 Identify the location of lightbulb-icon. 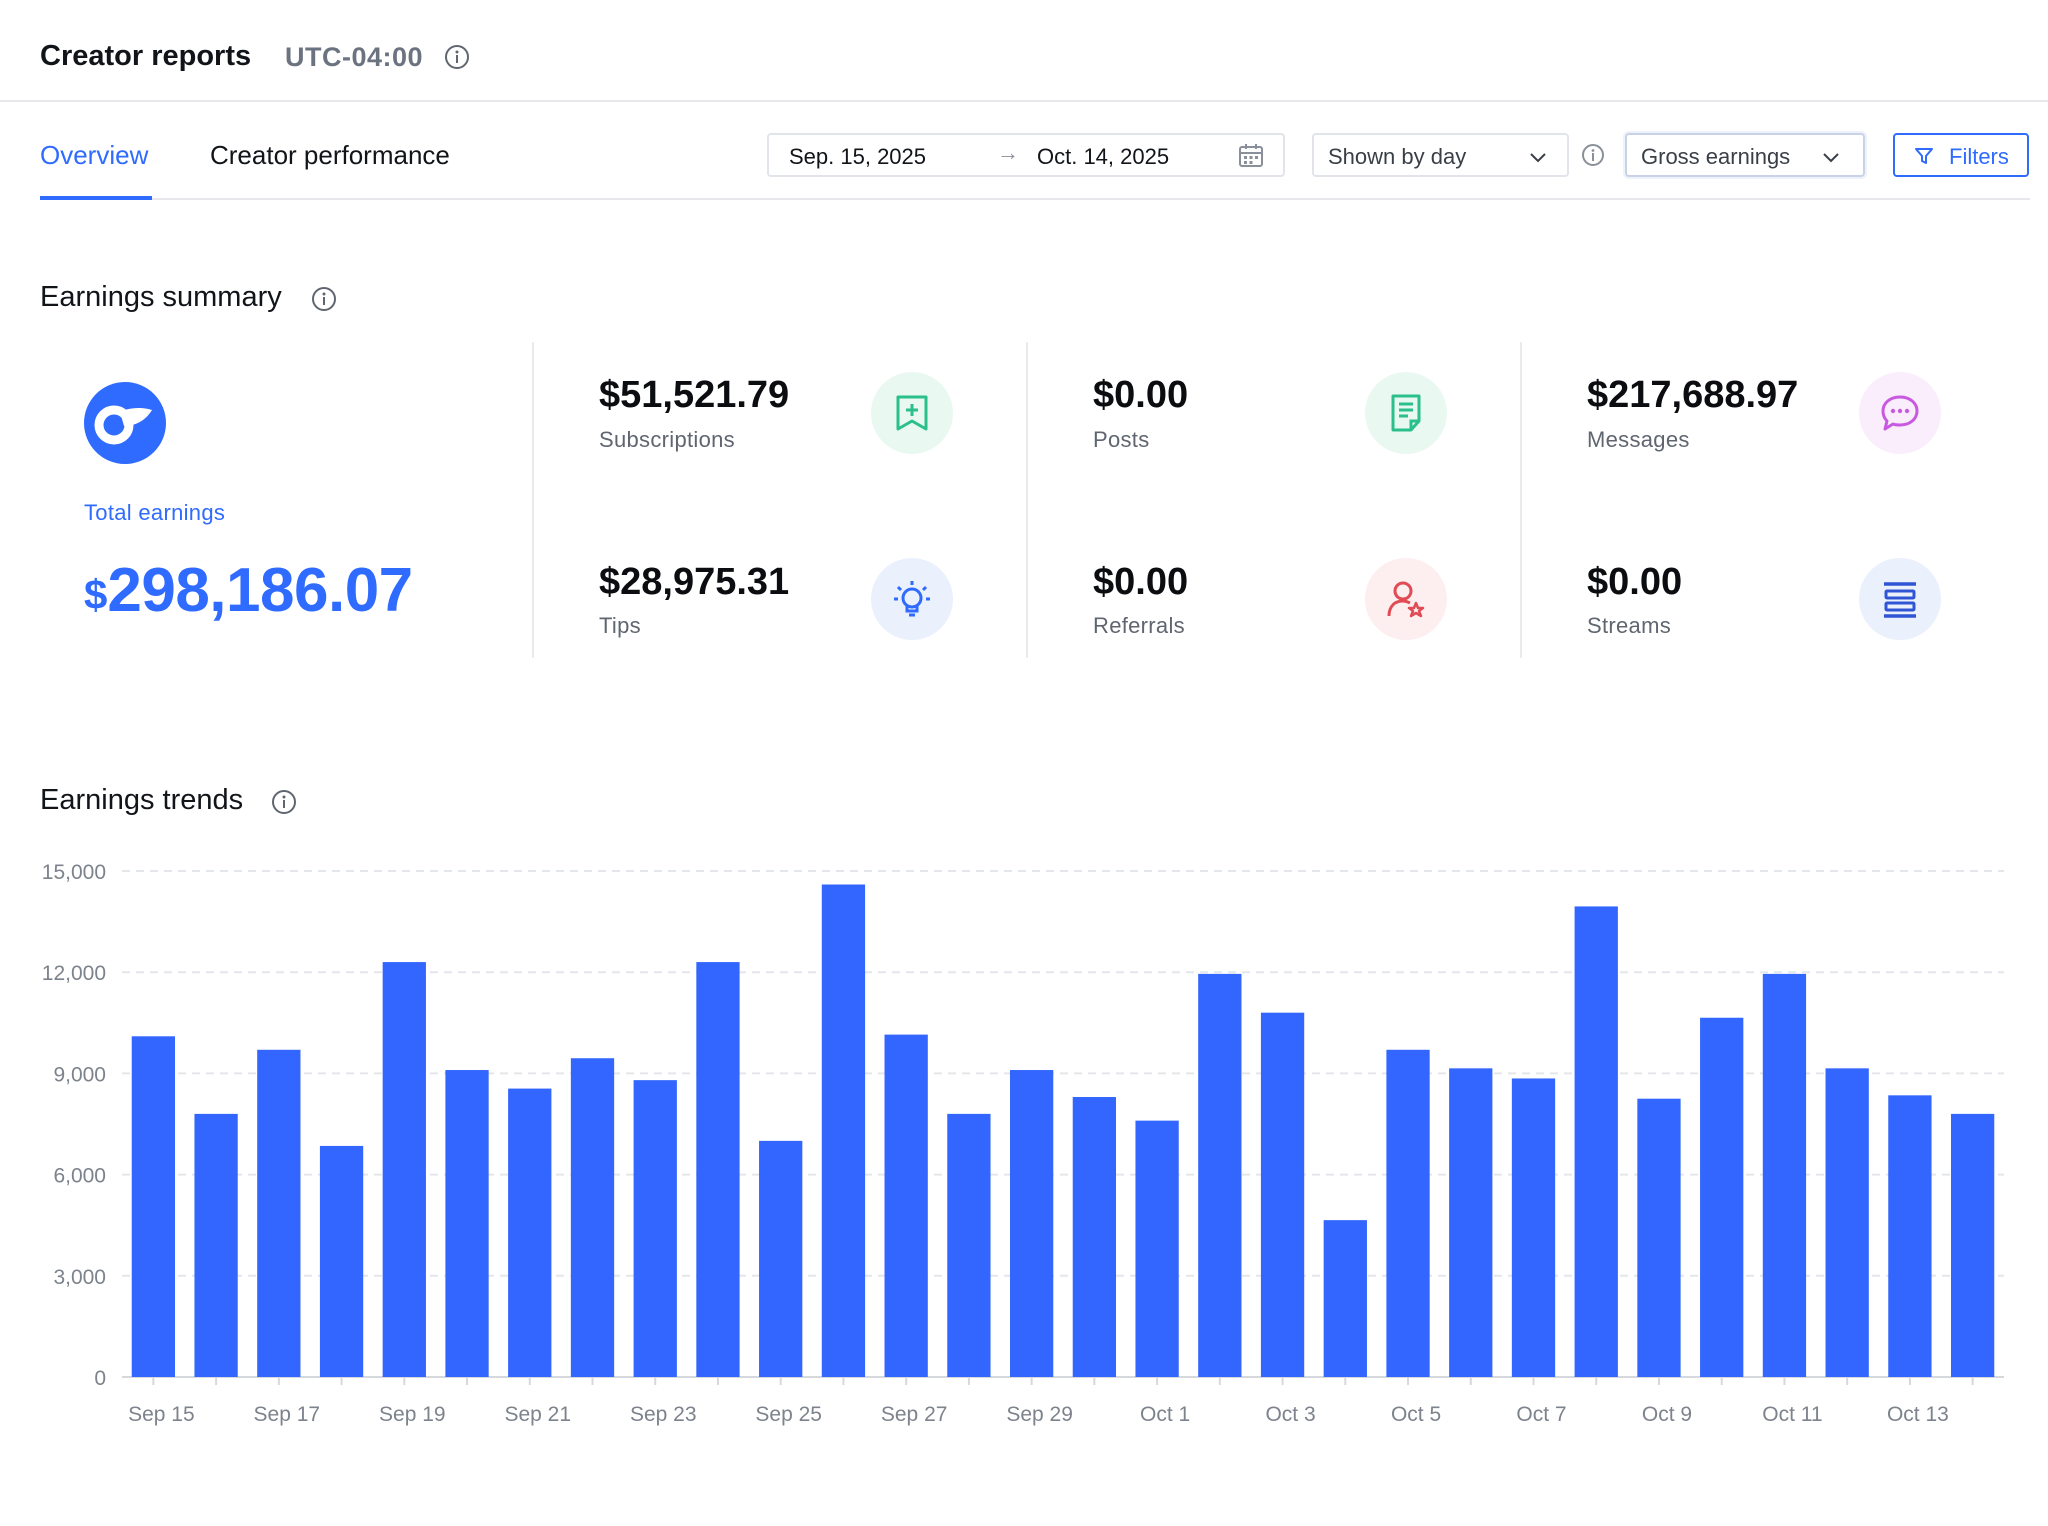
(912, 599).